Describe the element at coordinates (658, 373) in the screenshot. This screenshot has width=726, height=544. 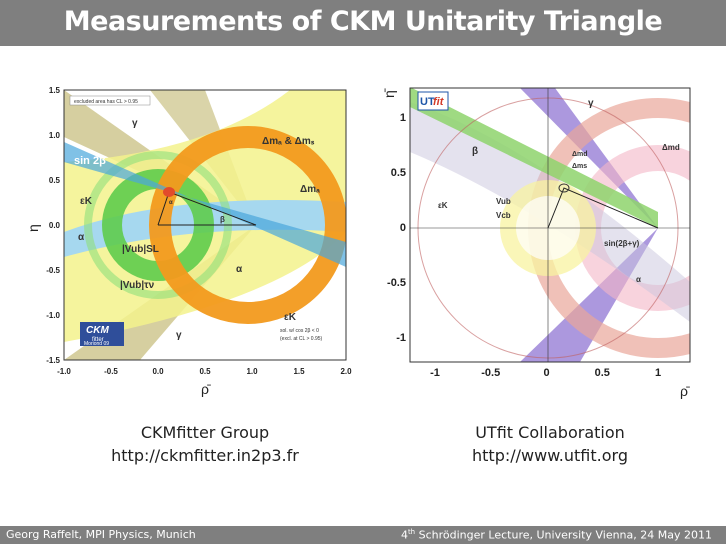
I see `utf-x-tick-4: 1` at that location.